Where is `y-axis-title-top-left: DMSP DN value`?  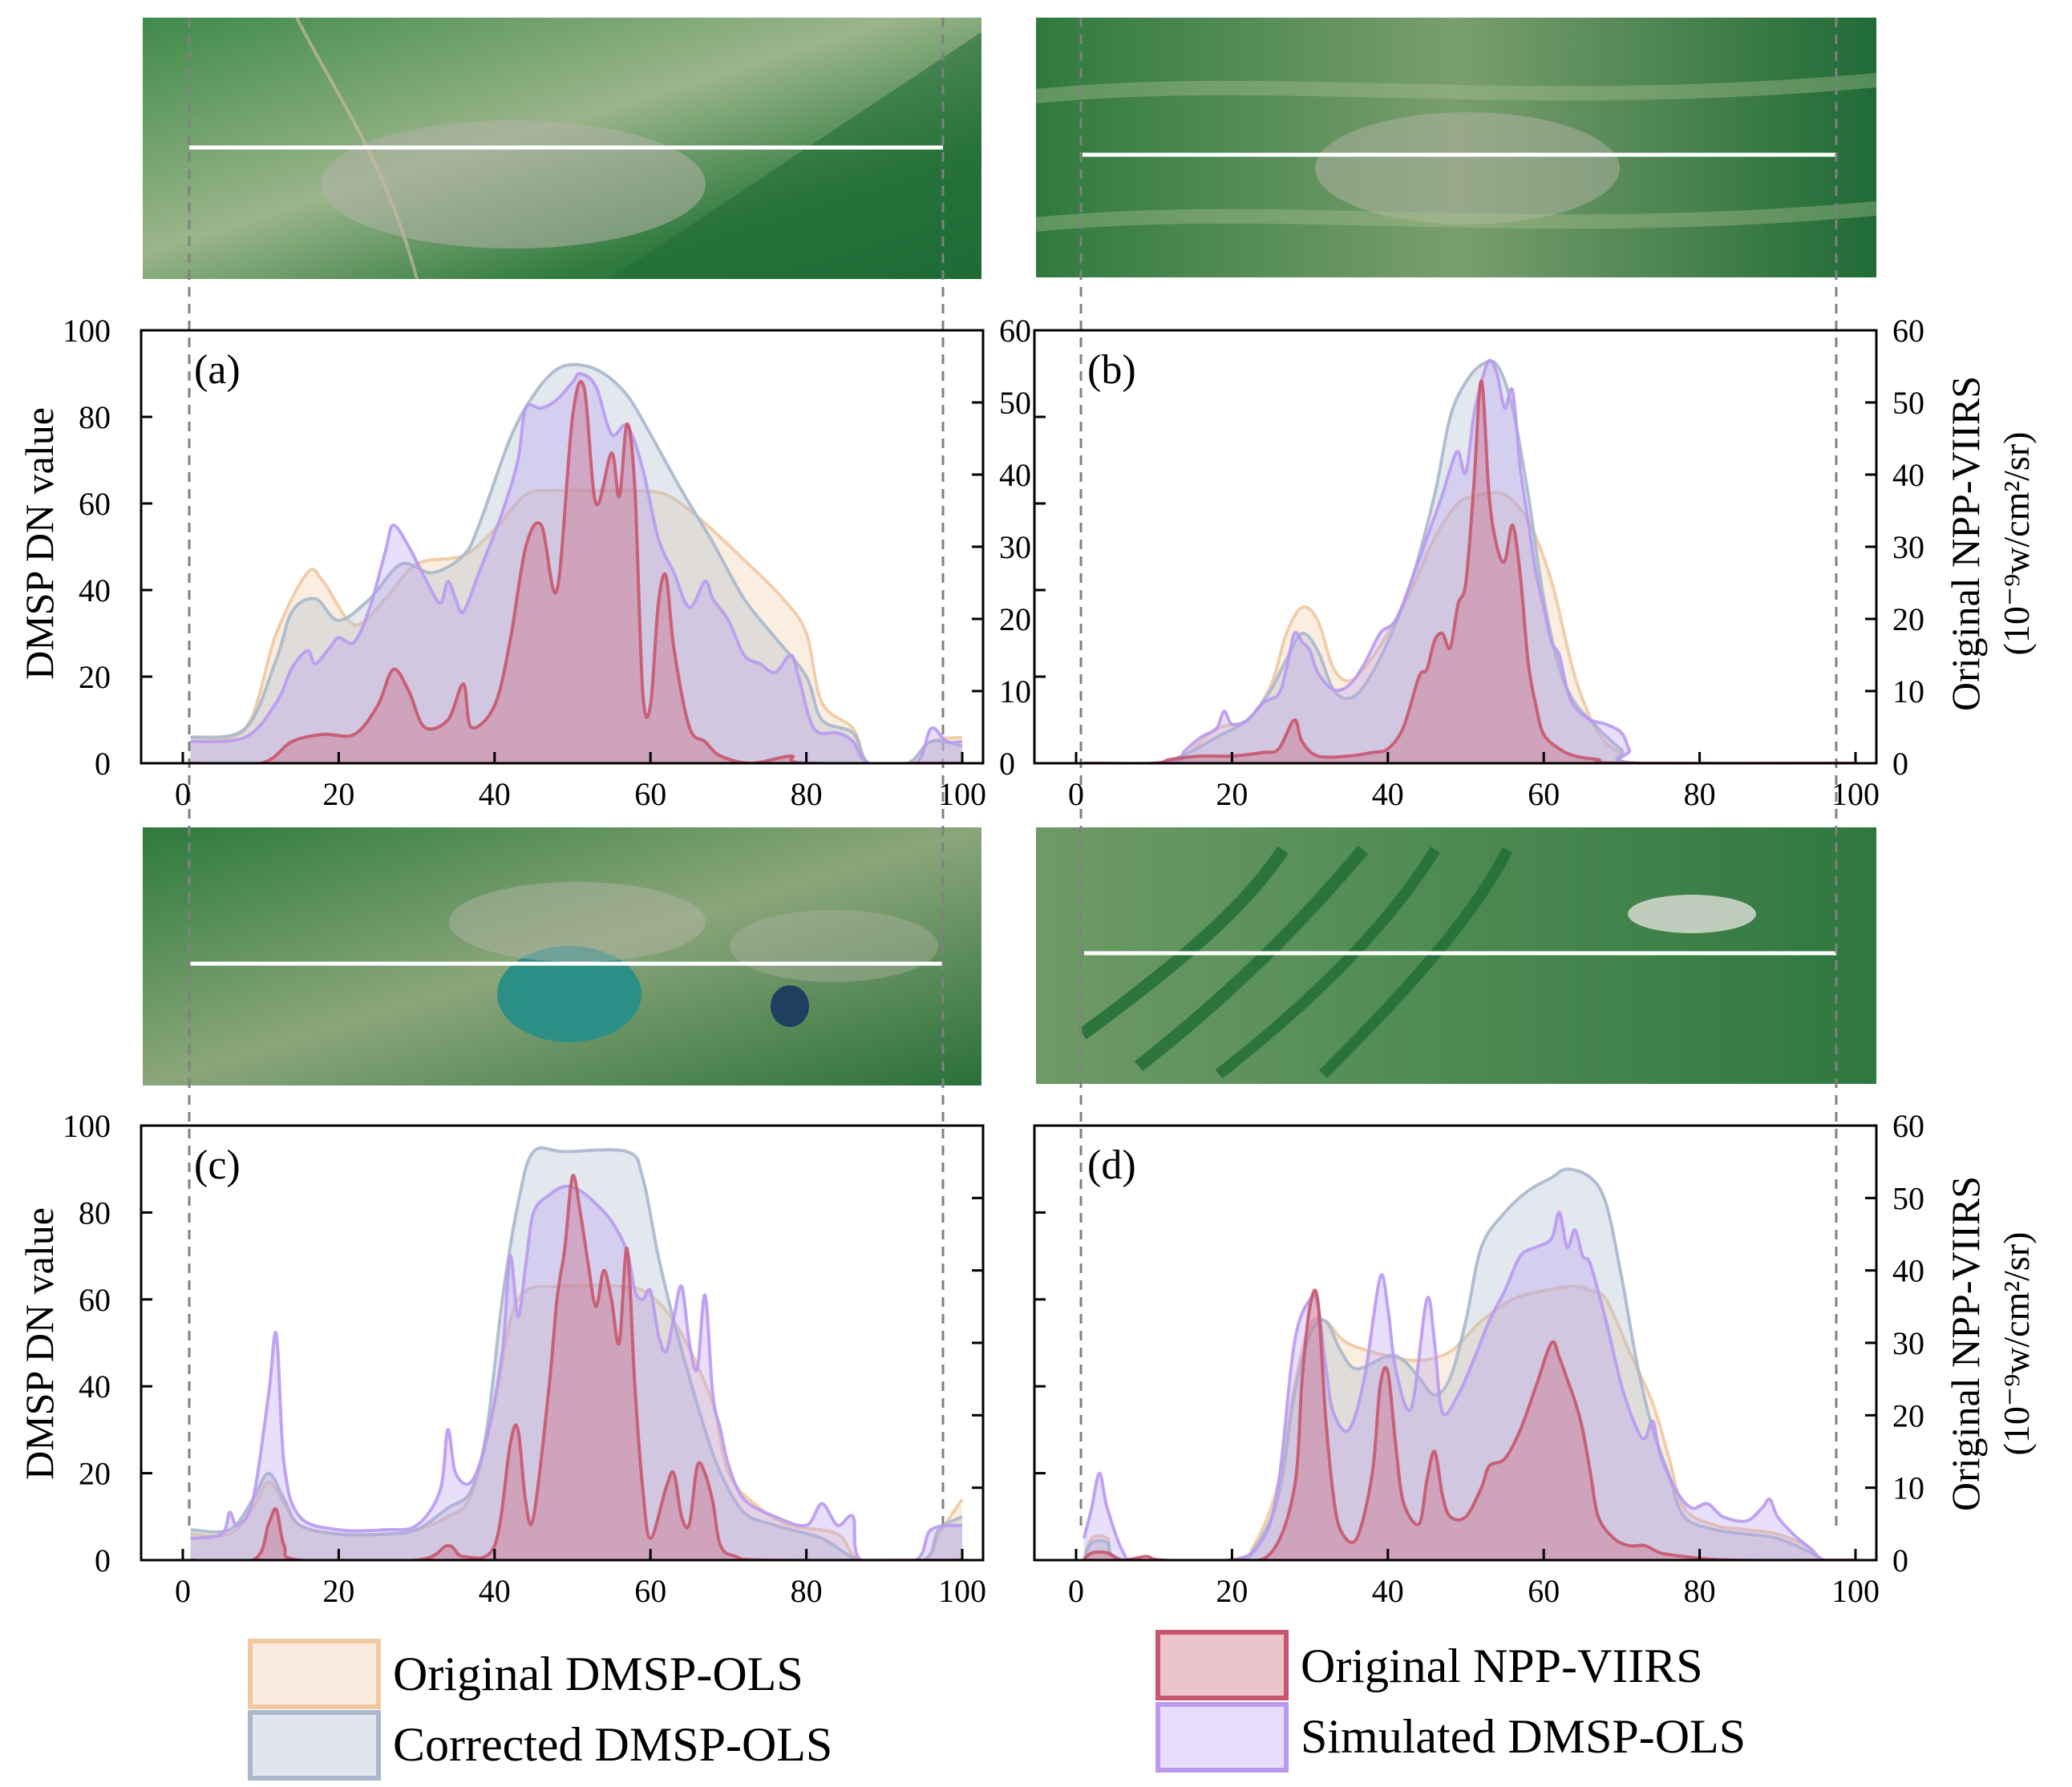
y-axis-title-top-left: DMSP DN value is located at coordinates (39, 543).